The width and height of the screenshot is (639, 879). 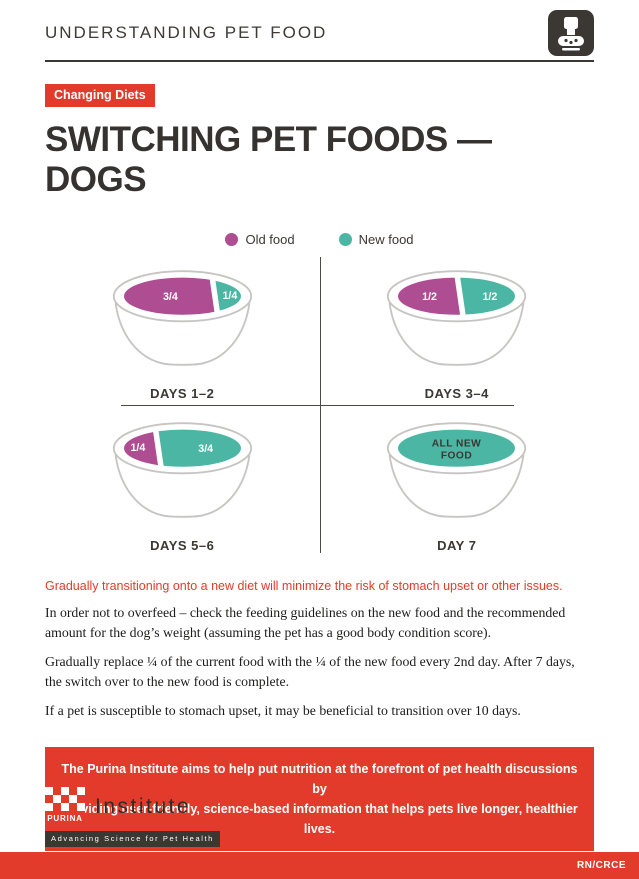 What do you see at coordinates (182, 318) in the screenshot?
I see `bowl-illustration-days-1-2: 3/4 1/4` at bounding box center [182, 318].